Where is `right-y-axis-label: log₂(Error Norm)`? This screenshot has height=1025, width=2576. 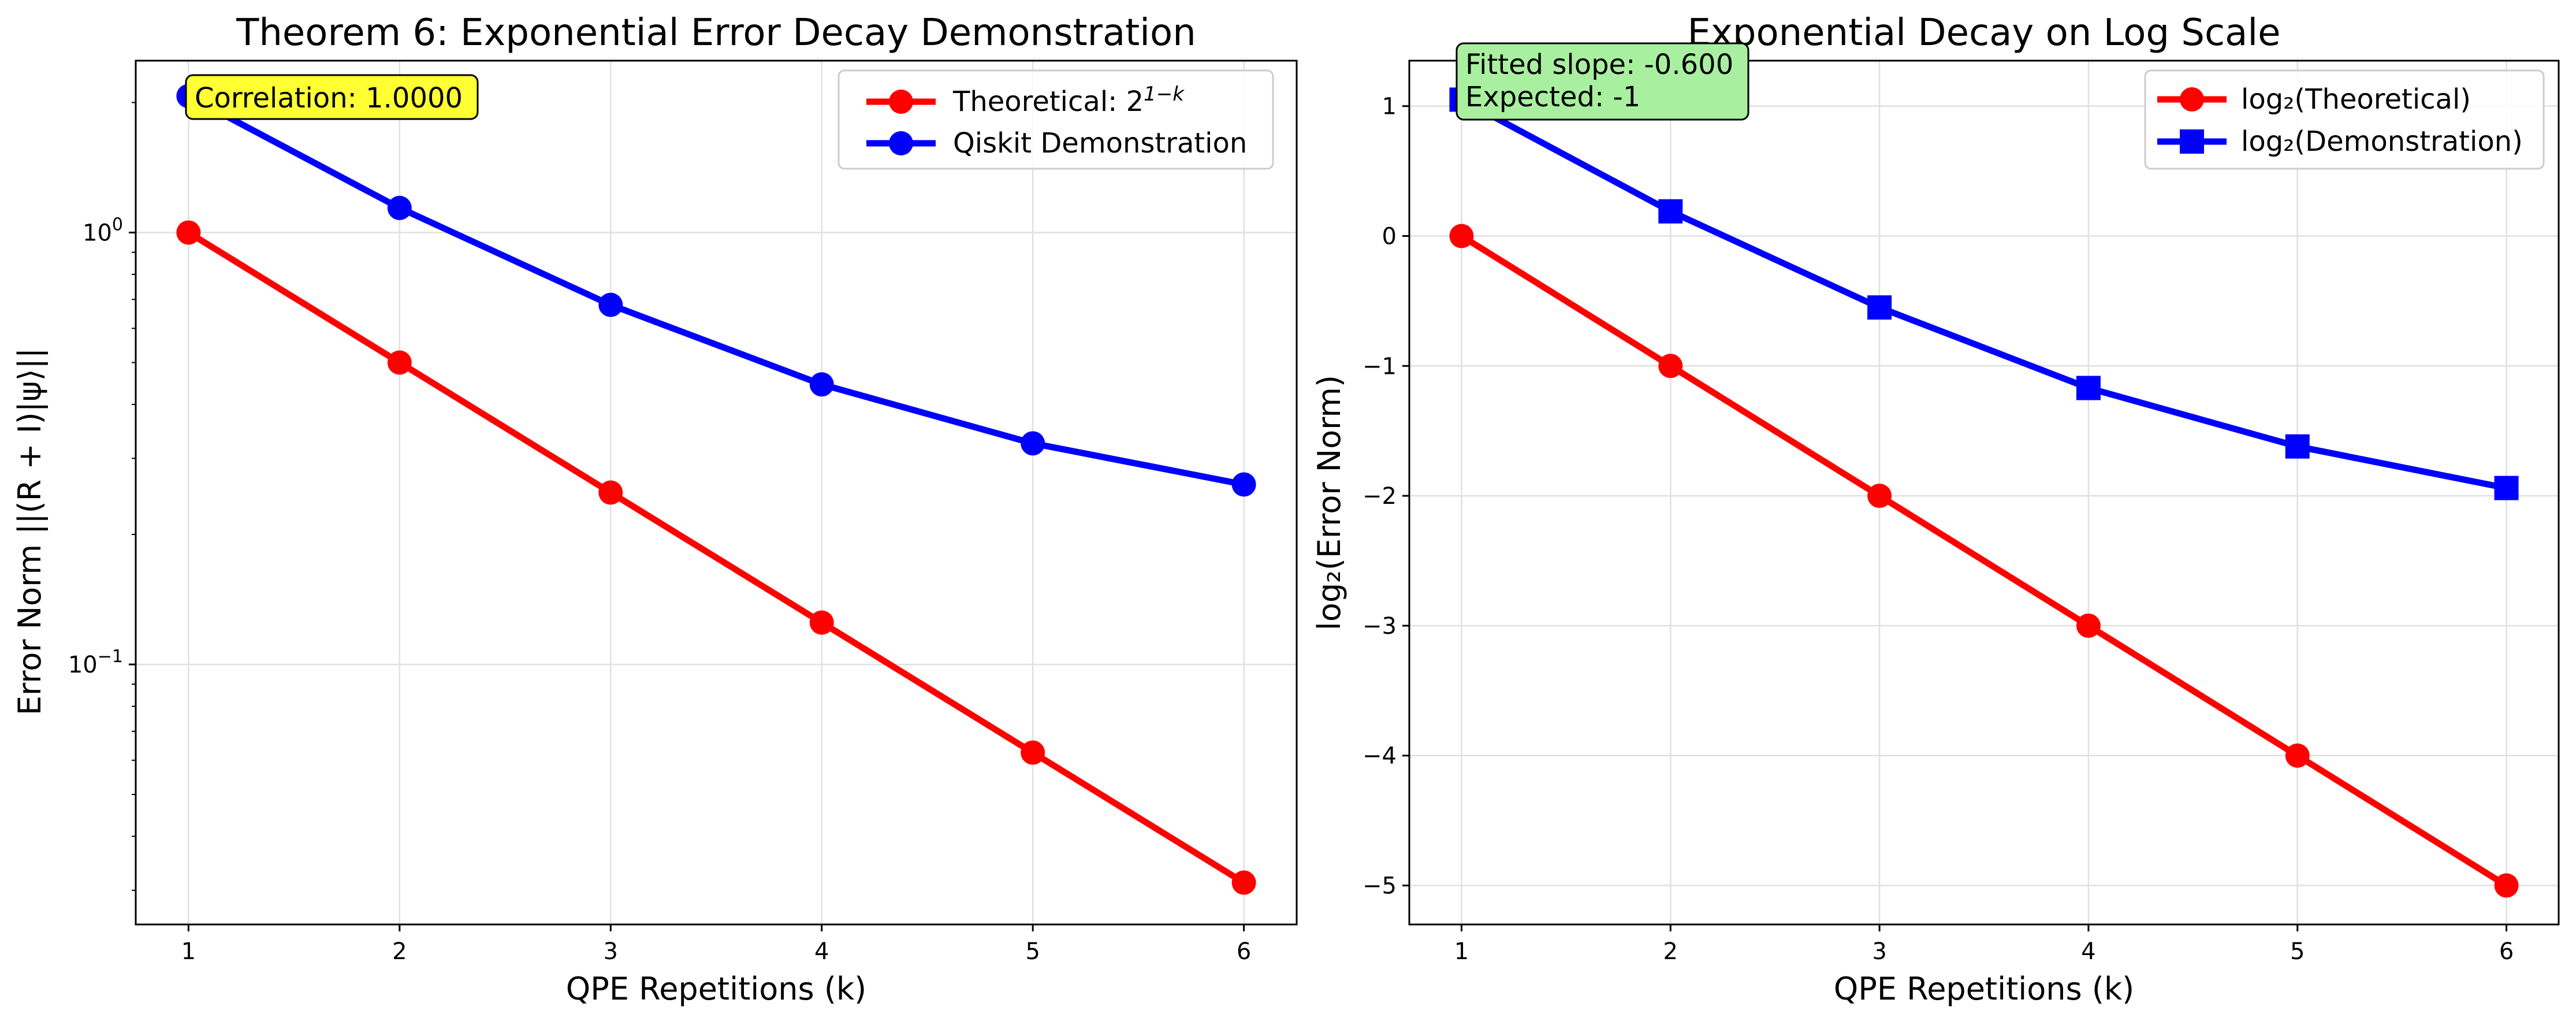 right-y-axis-label: log₂(Error Norm) is located at coordinates (1329, 502).